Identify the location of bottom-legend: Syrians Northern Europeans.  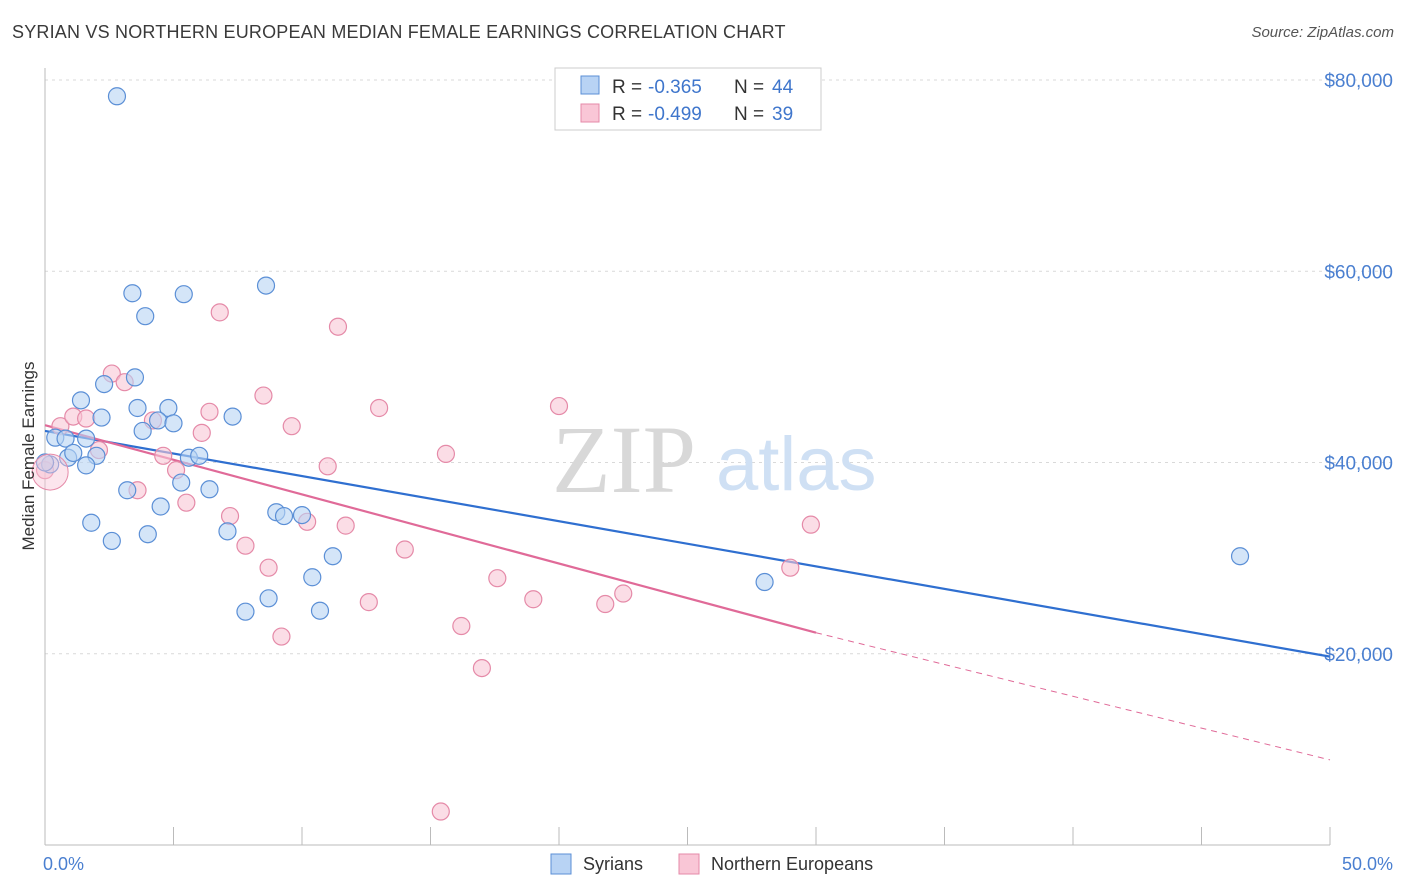
(711, 864).